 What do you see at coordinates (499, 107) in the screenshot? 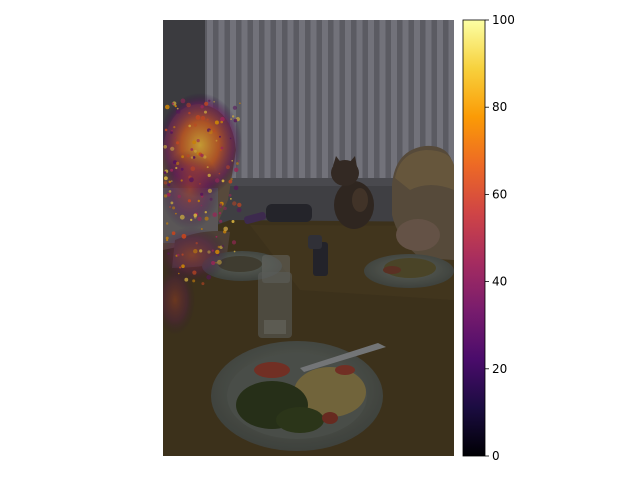
I see `colorbar-tick-label: 80` at bounding box center [499, 107].